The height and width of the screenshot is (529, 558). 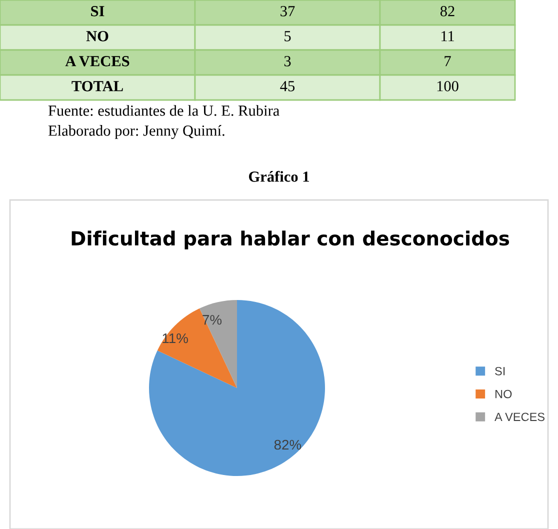 What do you see at coordinates (519, 417) in the screenshot?
I see `legend-label: A VECES` at bounding box center [519, 417].